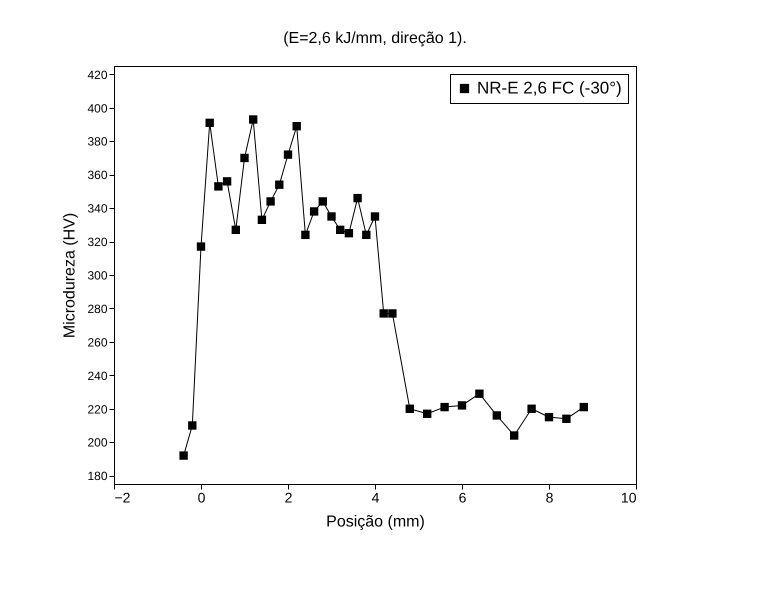  Describe the element at coordinates (97, 275) in the screenshot. I see `y-tick-label: 300` at that location.